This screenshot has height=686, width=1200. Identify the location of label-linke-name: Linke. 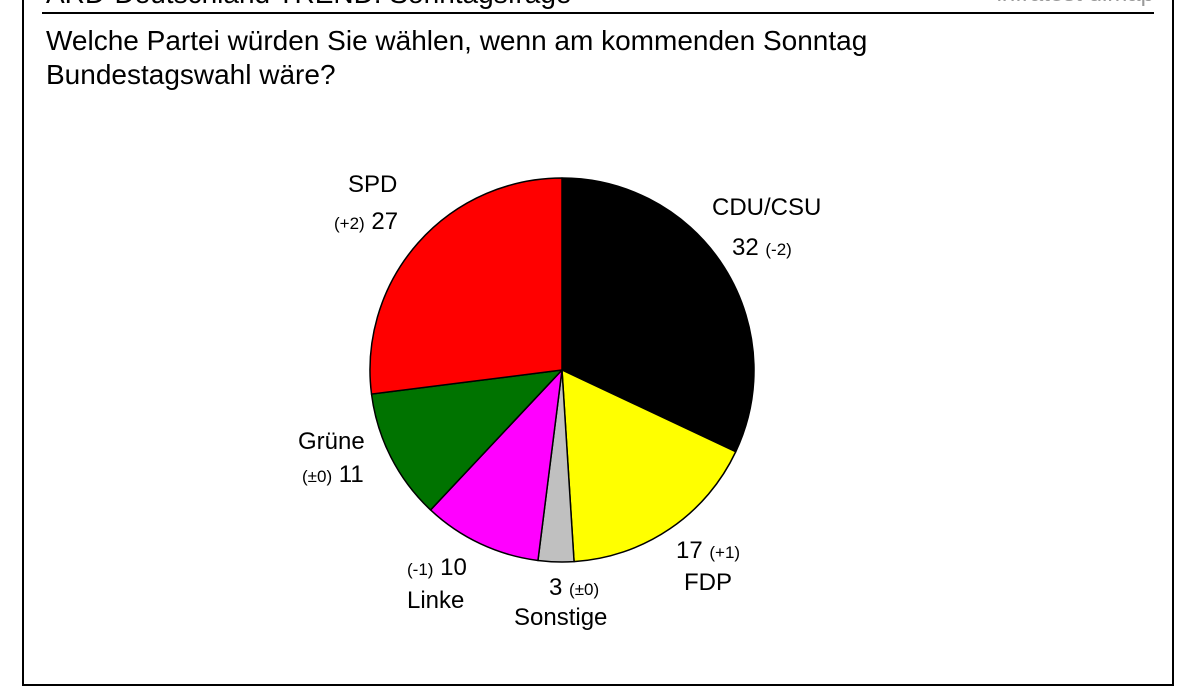
(436, 600).